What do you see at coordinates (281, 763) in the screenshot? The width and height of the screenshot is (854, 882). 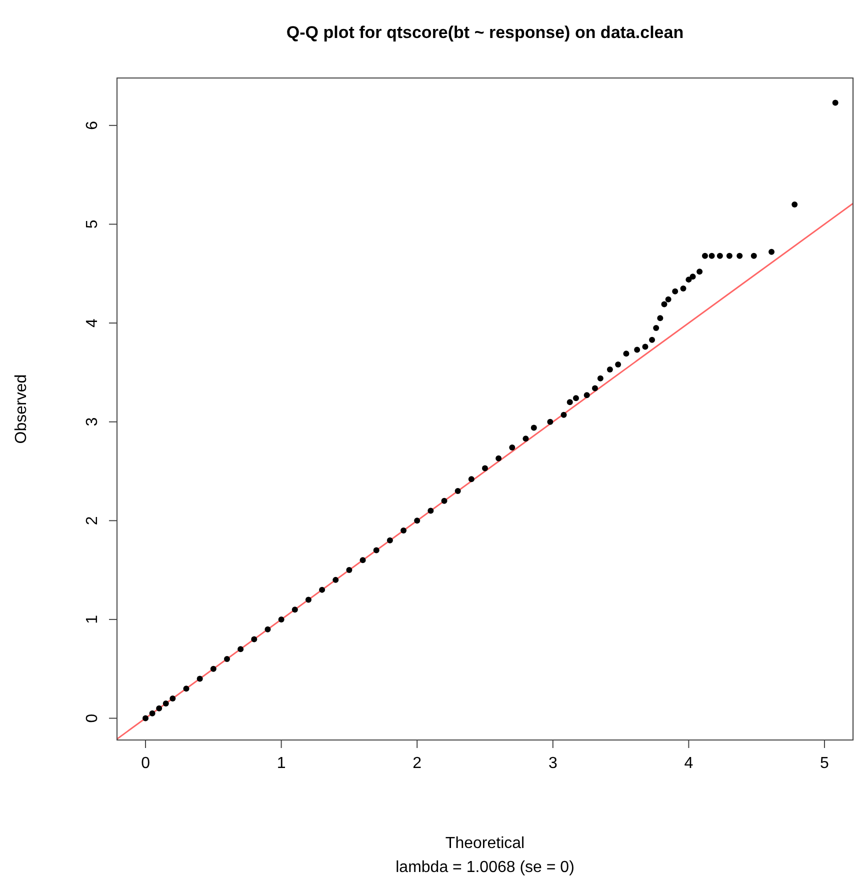 I see `x-tick-label: 1` at bounding box center [281, 763].